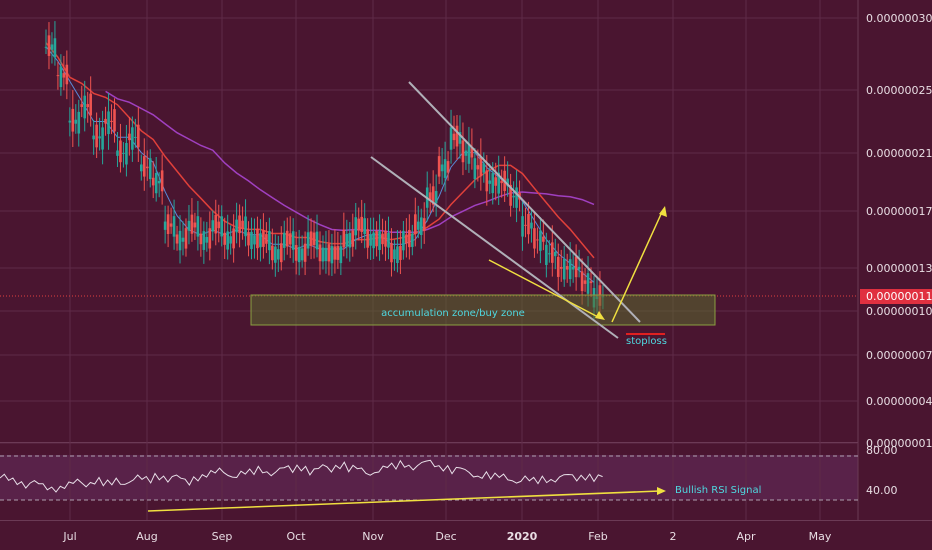  I want to click on price-tick-6: 0.00000007, so click(899, 355).